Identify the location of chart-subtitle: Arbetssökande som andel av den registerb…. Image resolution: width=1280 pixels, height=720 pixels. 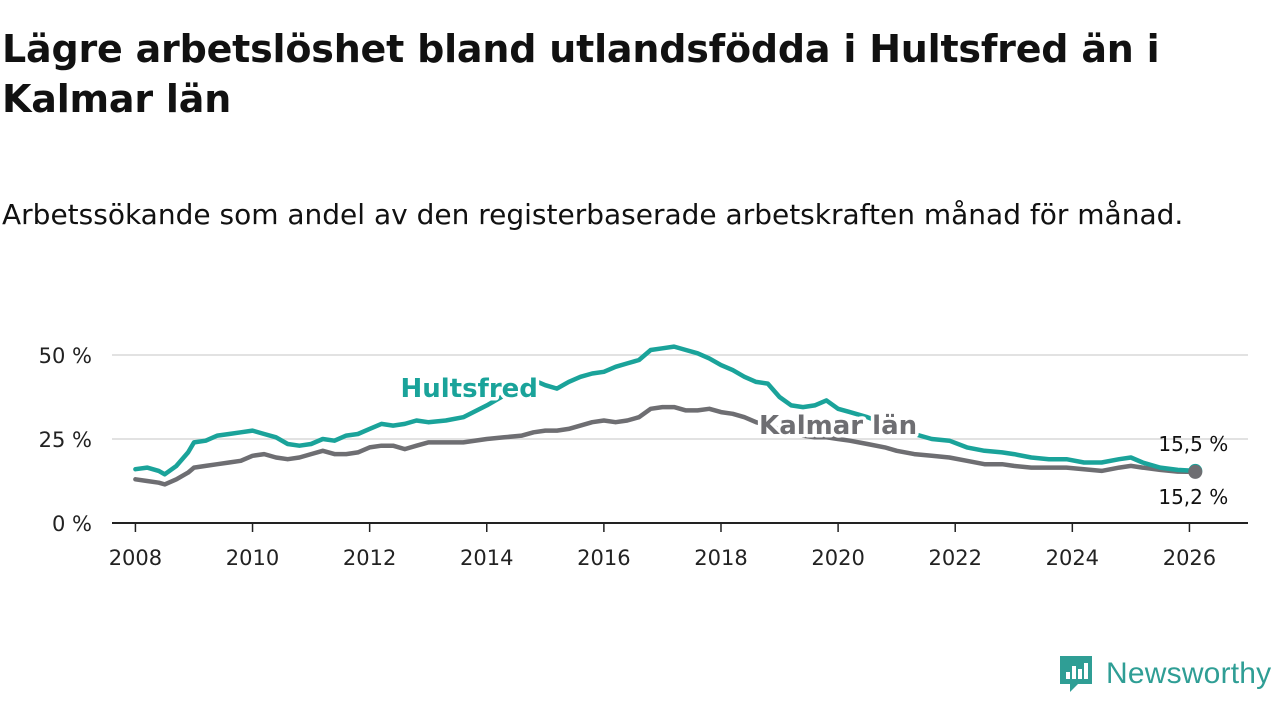
(593, 214).